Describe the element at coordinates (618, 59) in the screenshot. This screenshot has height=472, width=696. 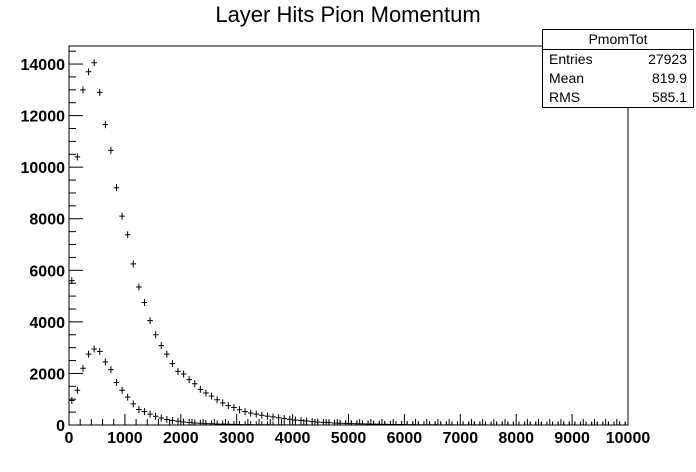
I see `stats-entries-row: Entries 27923` at that location.